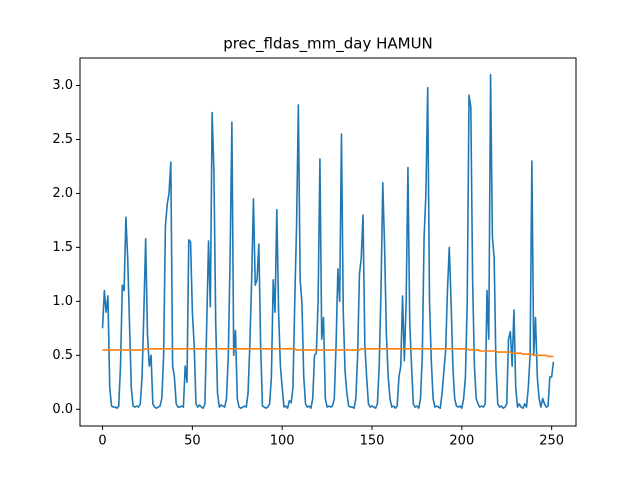  I want to click on y-tick-label: 0.5, so click(62, 355).